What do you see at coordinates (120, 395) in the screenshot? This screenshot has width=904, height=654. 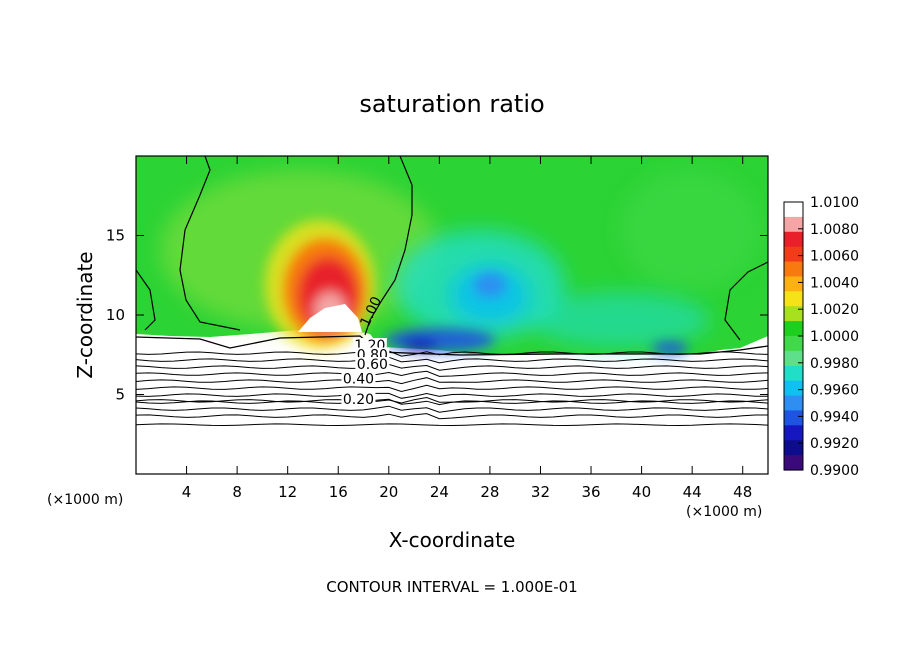 I see `y-tick-label: 5` at bounding box center [120, 395].